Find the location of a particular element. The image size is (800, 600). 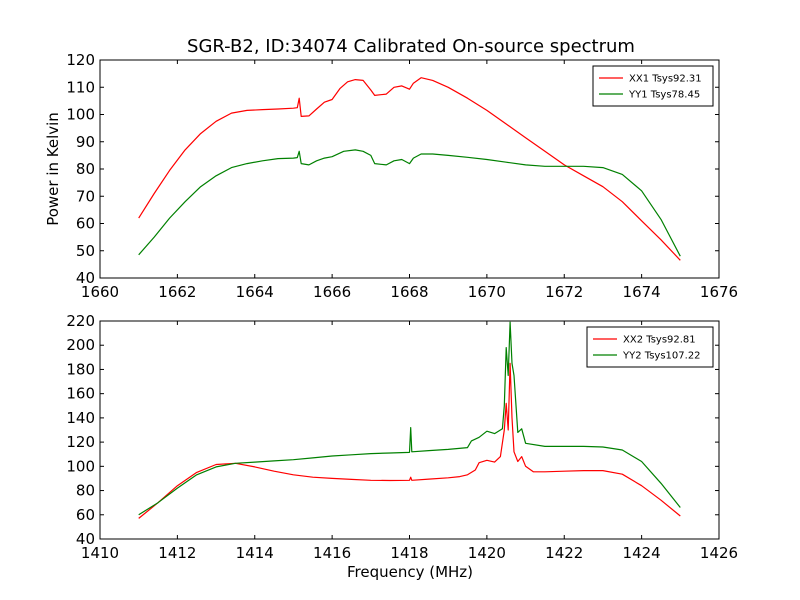

x-tick-label: 1416 is located at coordinates (332, 553).